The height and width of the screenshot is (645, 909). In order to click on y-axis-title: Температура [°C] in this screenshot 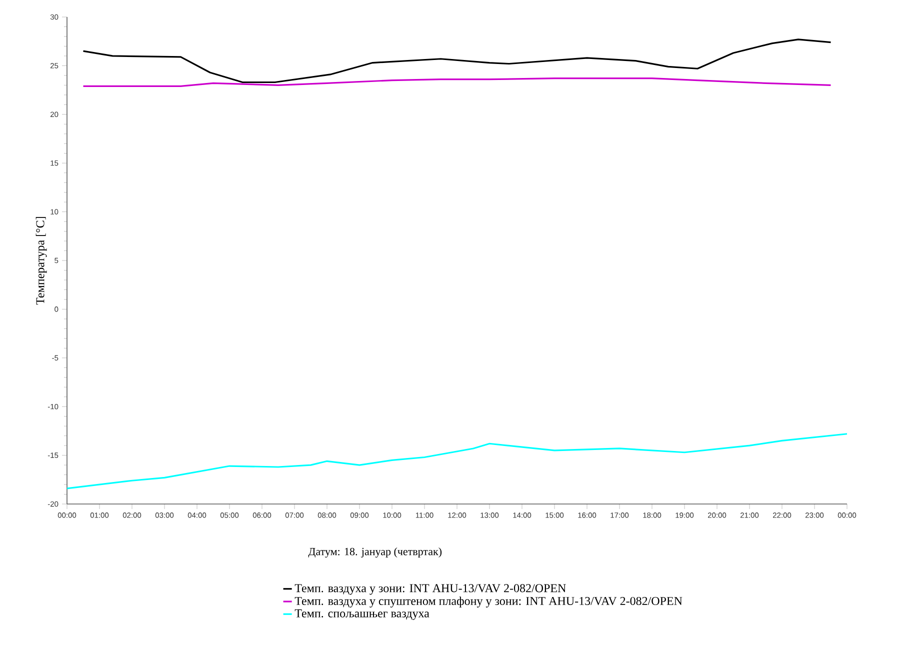, I will do `click(41, 261)`.